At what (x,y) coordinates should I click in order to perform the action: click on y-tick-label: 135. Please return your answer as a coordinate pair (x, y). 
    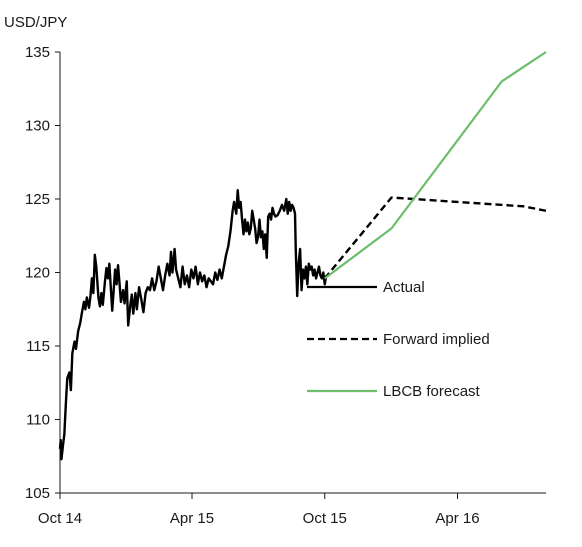
    Looking at the image, I should click on (37, 52).